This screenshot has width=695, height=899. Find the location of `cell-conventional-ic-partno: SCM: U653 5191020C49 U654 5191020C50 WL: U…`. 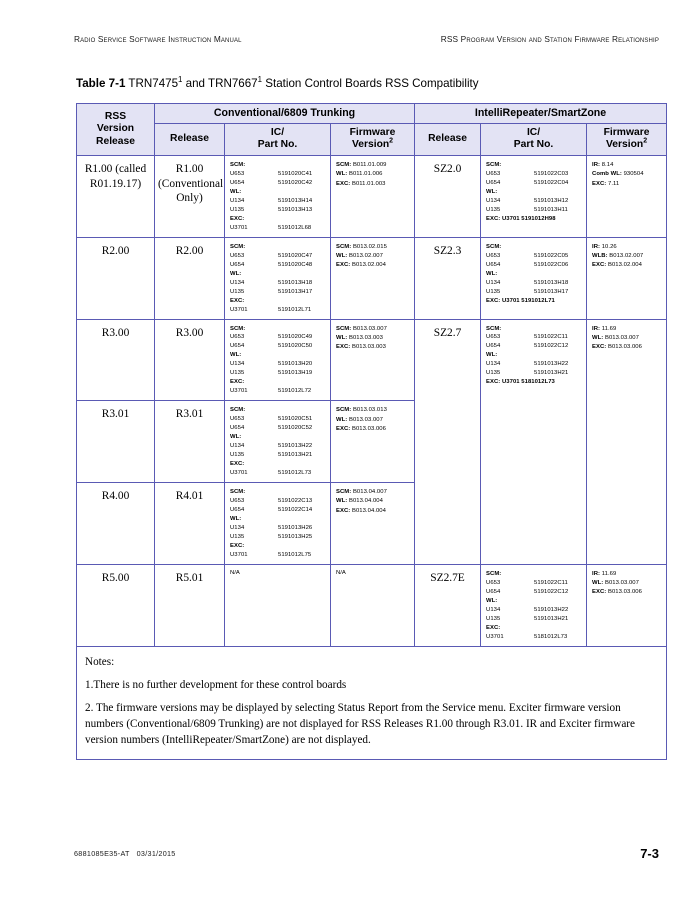

cell-conventional-ic-partno: SCM: U653 5191020C49 U654 5191020C50 WL: U… is located at coordinates (277, 360).